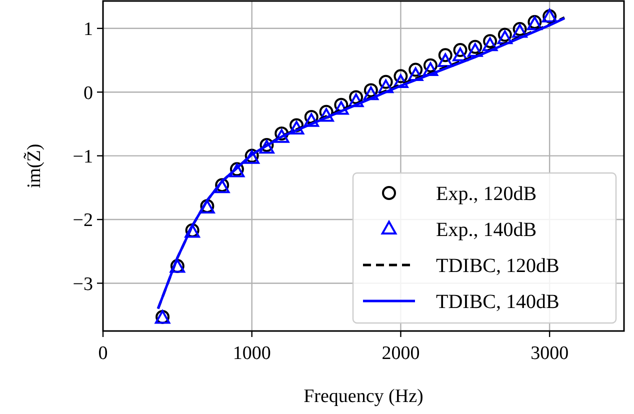 The height and width of the screenshot is (414, 634). Describe the element at coordinates (486, 194) in the screenshot. I see `legend-label: Exp., 120dB` at that location.